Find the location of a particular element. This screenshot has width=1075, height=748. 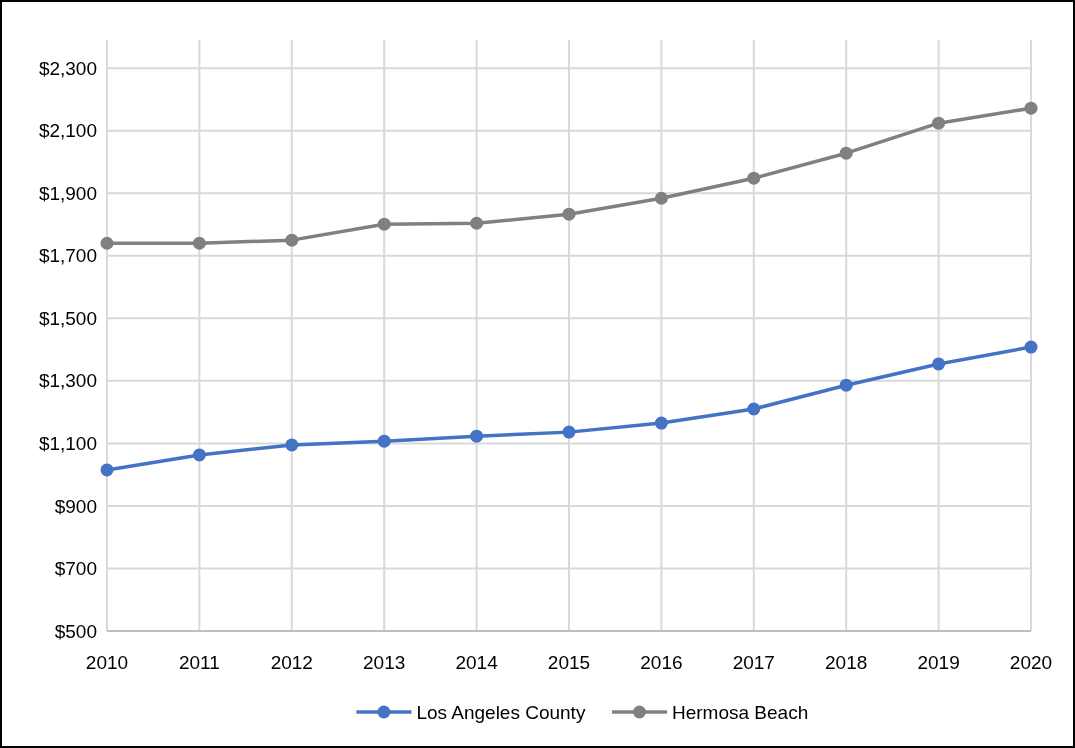

x-tick-label: 2020 is located at coordinates (1031, 662).